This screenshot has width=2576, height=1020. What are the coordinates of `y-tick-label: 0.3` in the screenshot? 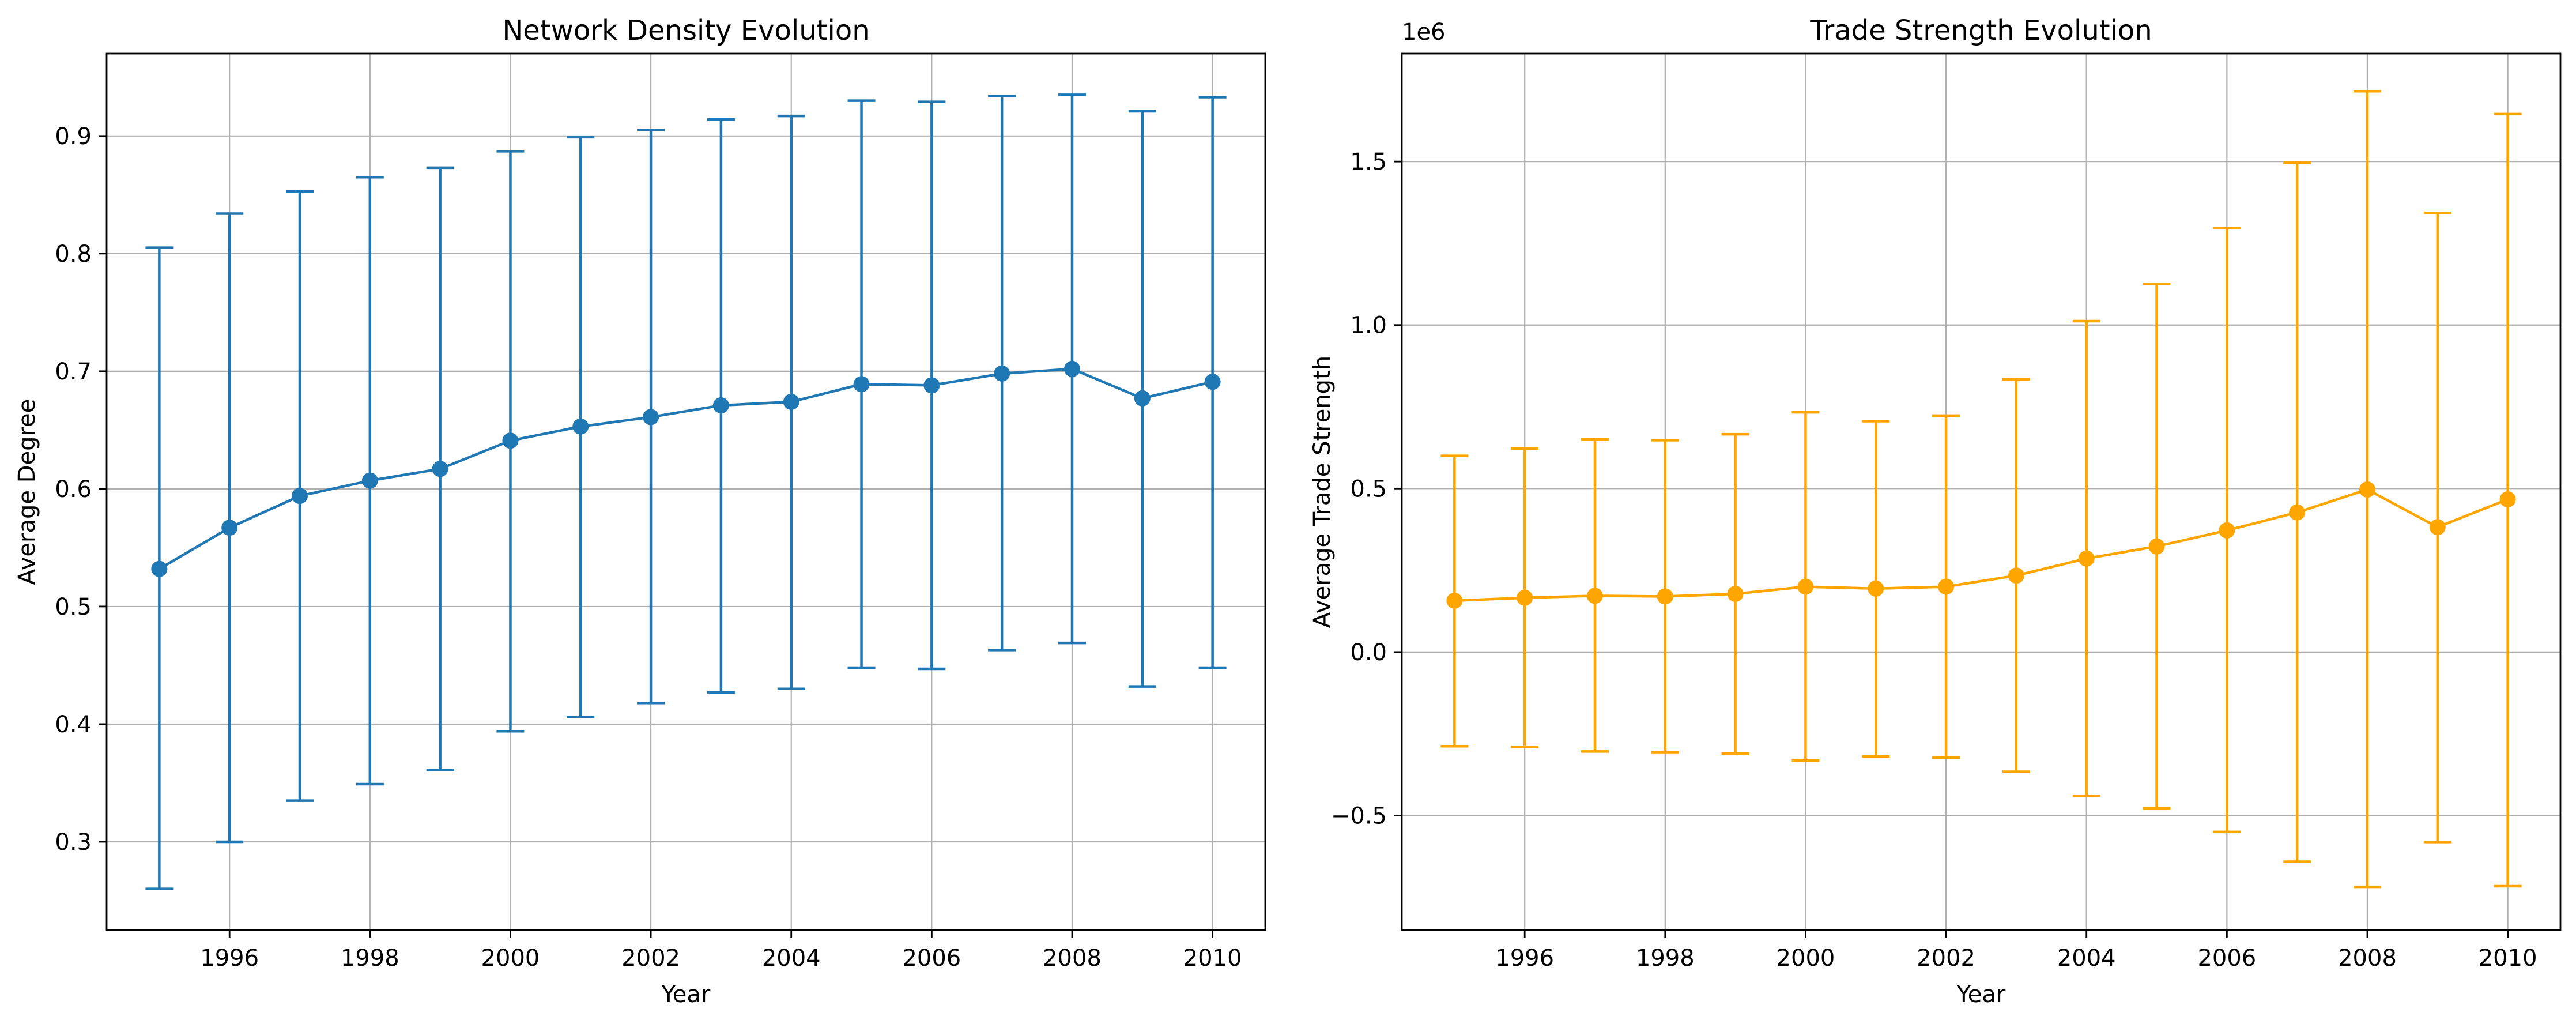 It's located at (73, 842).